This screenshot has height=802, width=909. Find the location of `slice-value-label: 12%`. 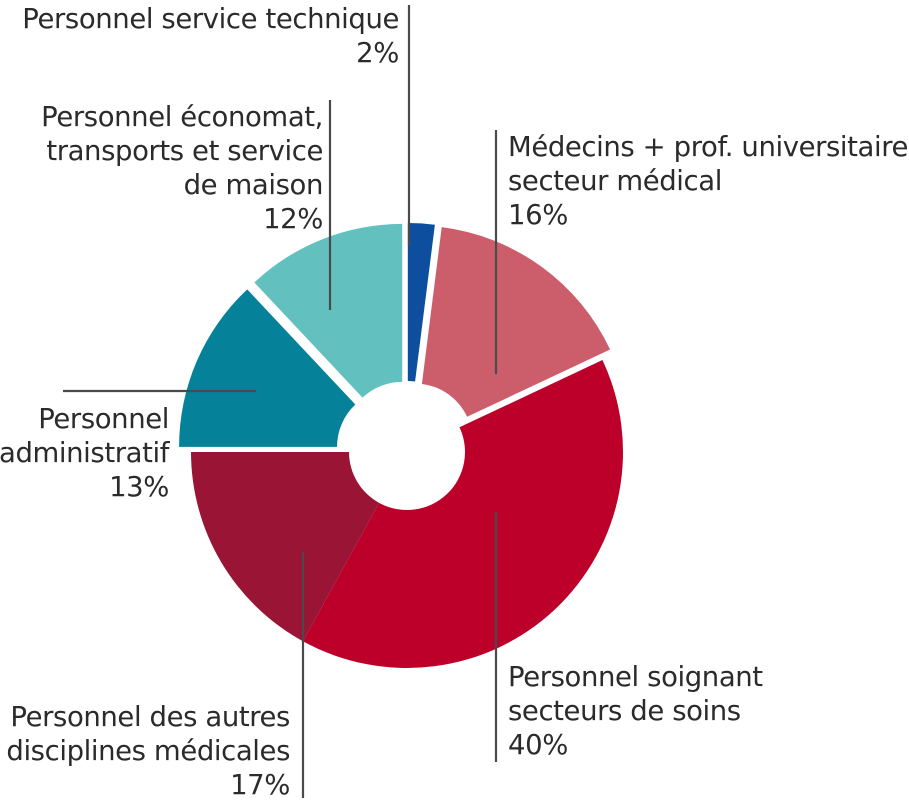

slice-value-label: 12% is located at coordinates (293, 219).